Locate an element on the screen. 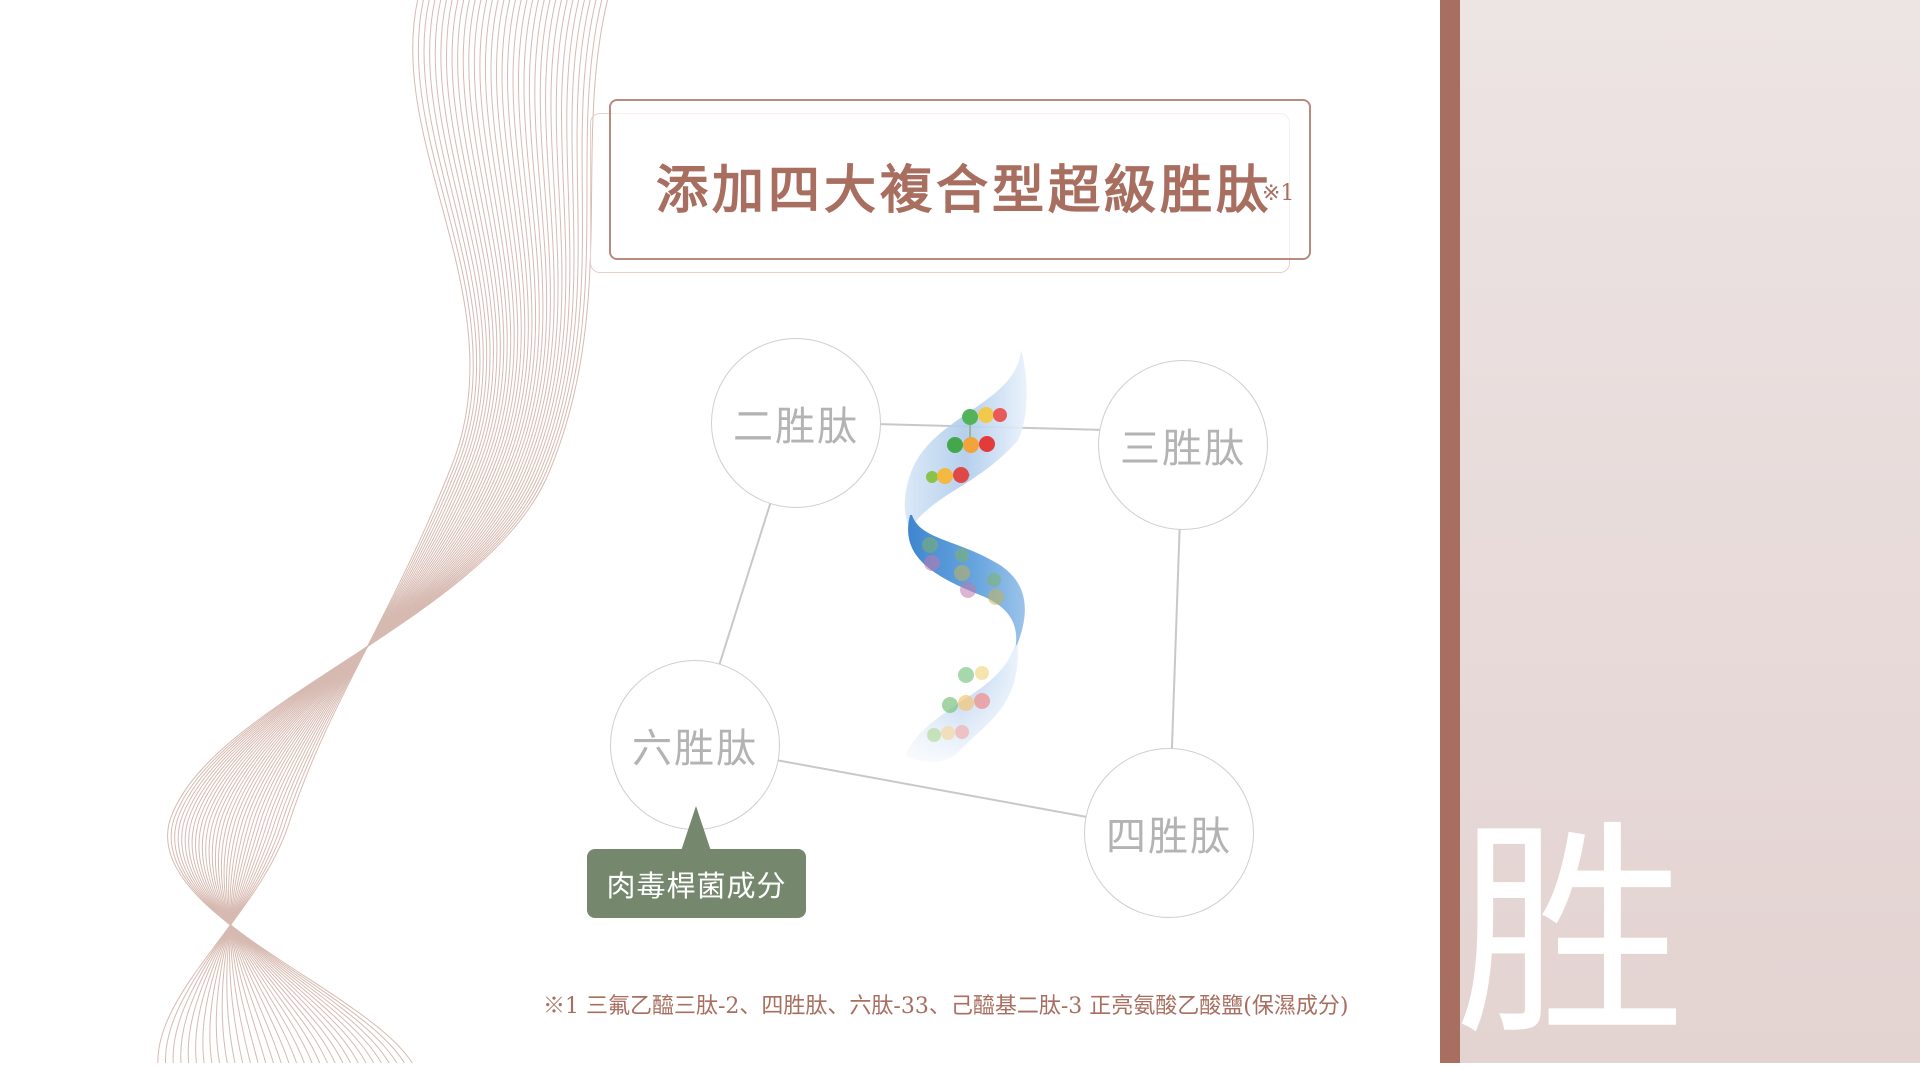 The width and height of the screenshot is (1920, 1068). node-dipeptide-label: 二胜肽 is located at coordinates (796, 427).